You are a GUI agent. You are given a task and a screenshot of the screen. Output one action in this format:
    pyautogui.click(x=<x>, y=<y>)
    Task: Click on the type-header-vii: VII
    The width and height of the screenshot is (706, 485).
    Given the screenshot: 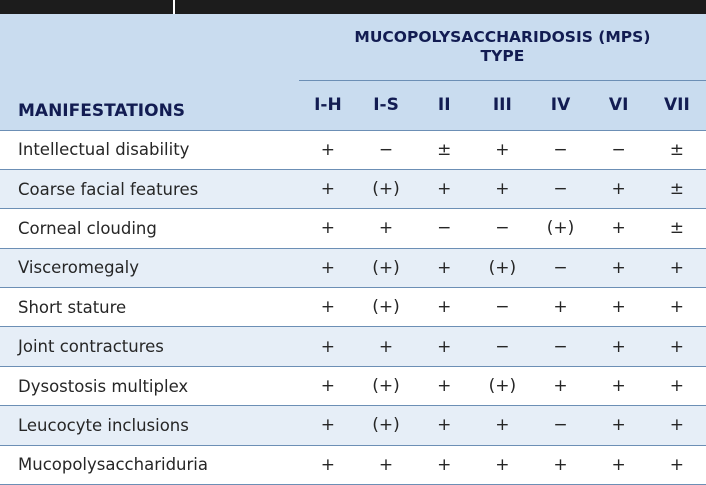 What is the action you would take?
    pyautogui.click(x=676, y=105)
    